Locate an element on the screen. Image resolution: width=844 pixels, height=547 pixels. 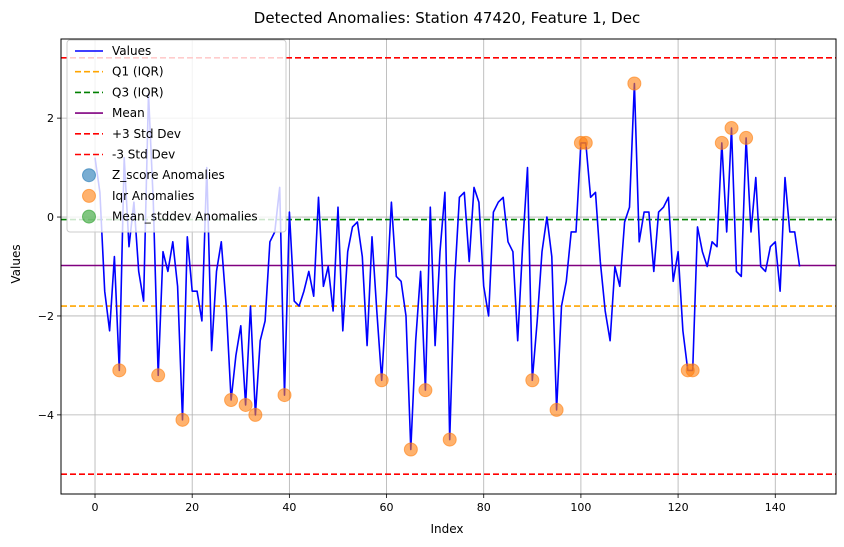
x-tick-label: 80 is located at coordinates (484, 507).